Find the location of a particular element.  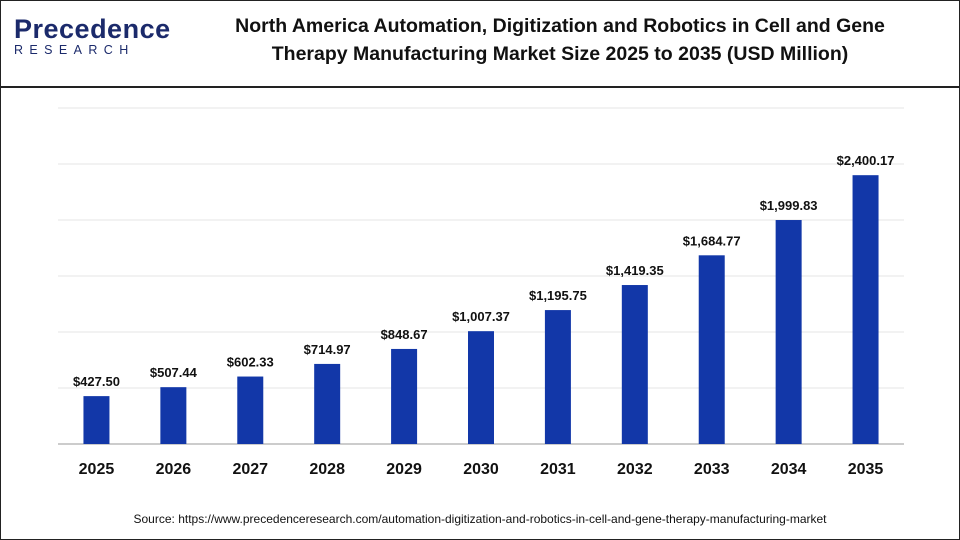

x-tick-label: 2035 is located at coordinates (866, 469).